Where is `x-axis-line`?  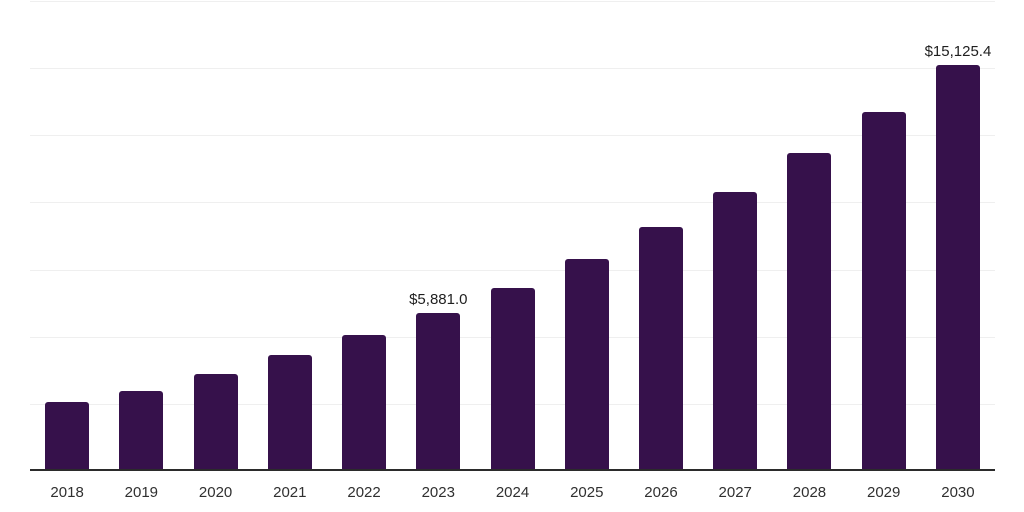
x-axis-line is located at coordinates (512, 470).